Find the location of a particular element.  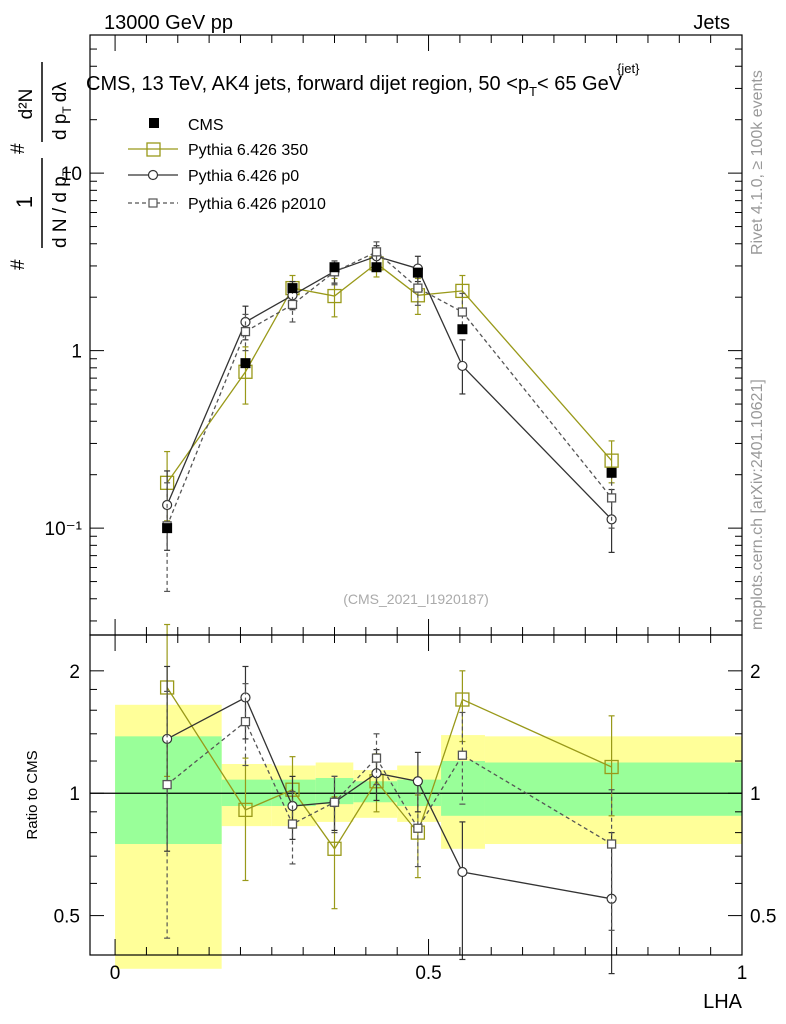

main-title-suffix: < 65 GeV is located at coordinates (580, 84).